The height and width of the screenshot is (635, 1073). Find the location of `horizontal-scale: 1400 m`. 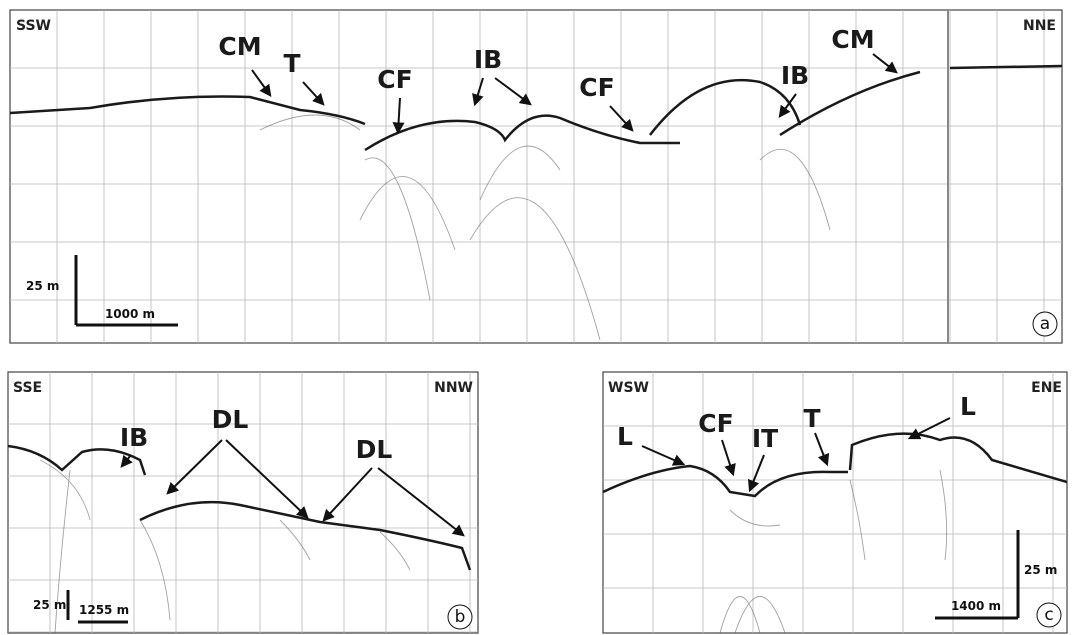

horizontal-scale: 1400 m is located at coordinates (976, 606).